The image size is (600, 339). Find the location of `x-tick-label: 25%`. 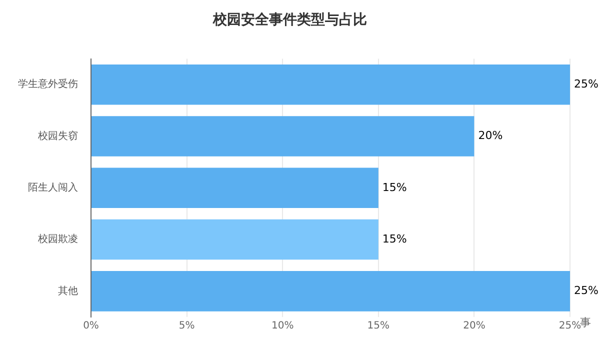

x-tick-label: 25% is located at coordinates (570, 326).